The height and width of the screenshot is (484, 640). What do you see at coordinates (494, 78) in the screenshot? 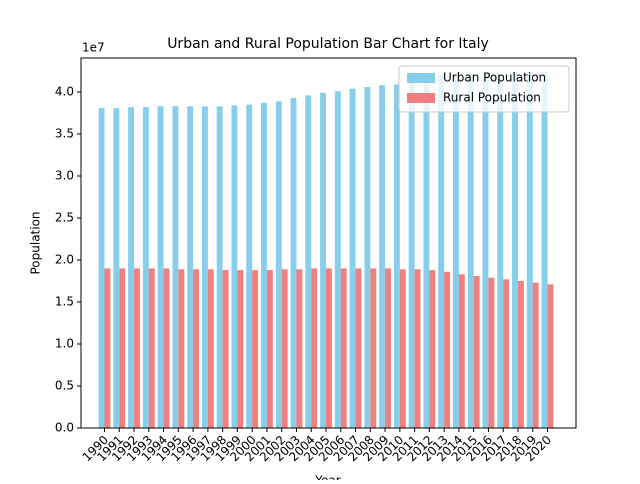
I see `legend-label: Urban Population` at bounding box center [494, 78].